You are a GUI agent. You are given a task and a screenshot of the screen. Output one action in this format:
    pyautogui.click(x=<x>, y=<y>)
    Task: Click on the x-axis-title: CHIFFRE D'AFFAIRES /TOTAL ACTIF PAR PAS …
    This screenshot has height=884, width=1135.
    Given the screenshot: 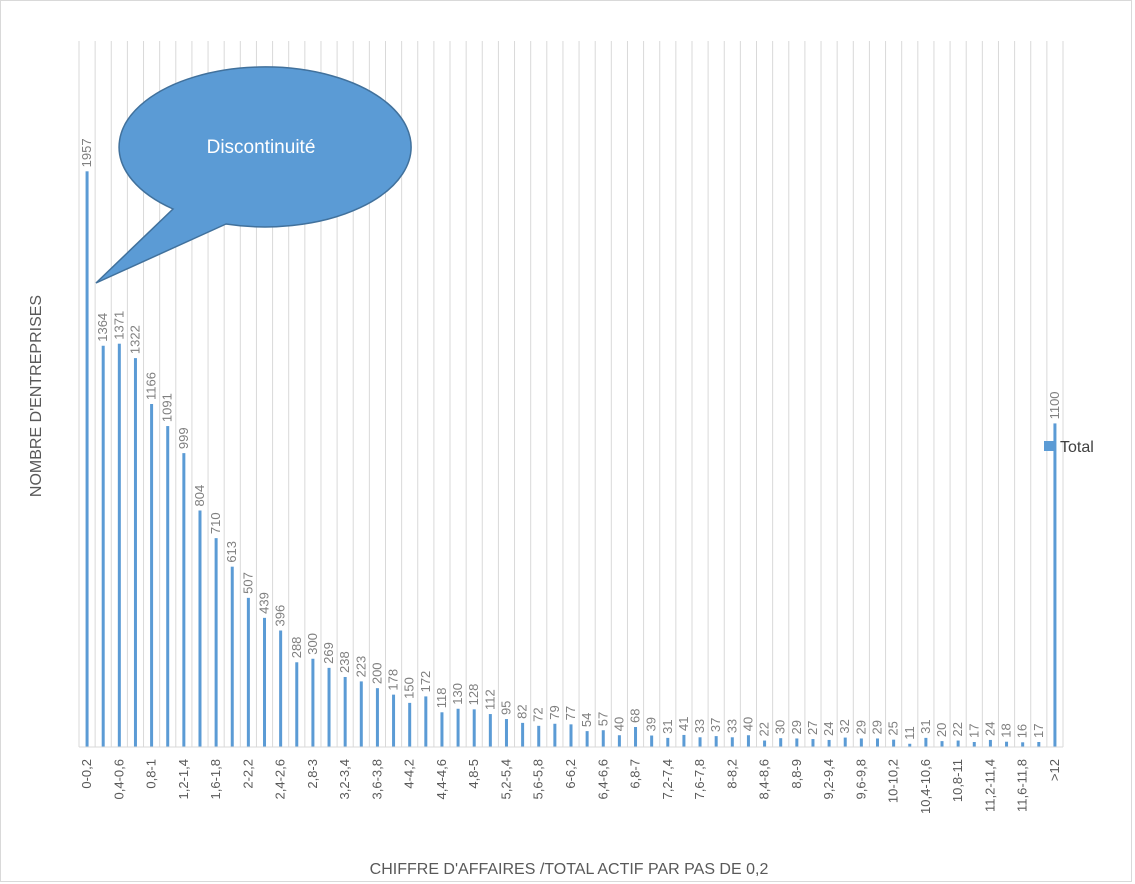 What is the action you would take?
    pyautogui.click(x=569, y=869)
    